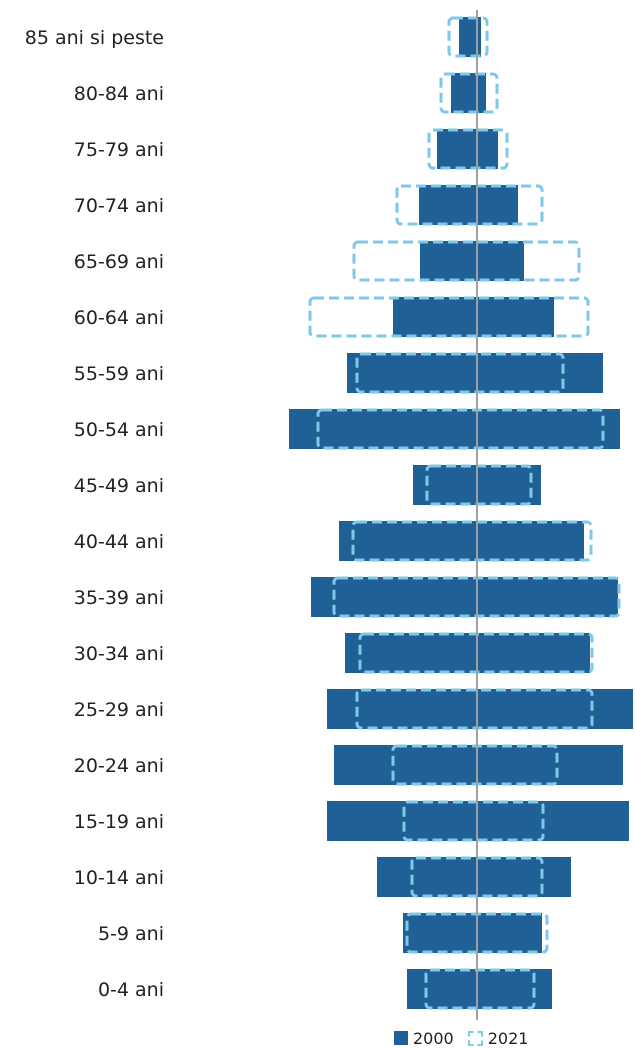 The width and height of the screenshot is (635, 1048). I want to click on category-label: 30-34 ani, so click(119, 654).